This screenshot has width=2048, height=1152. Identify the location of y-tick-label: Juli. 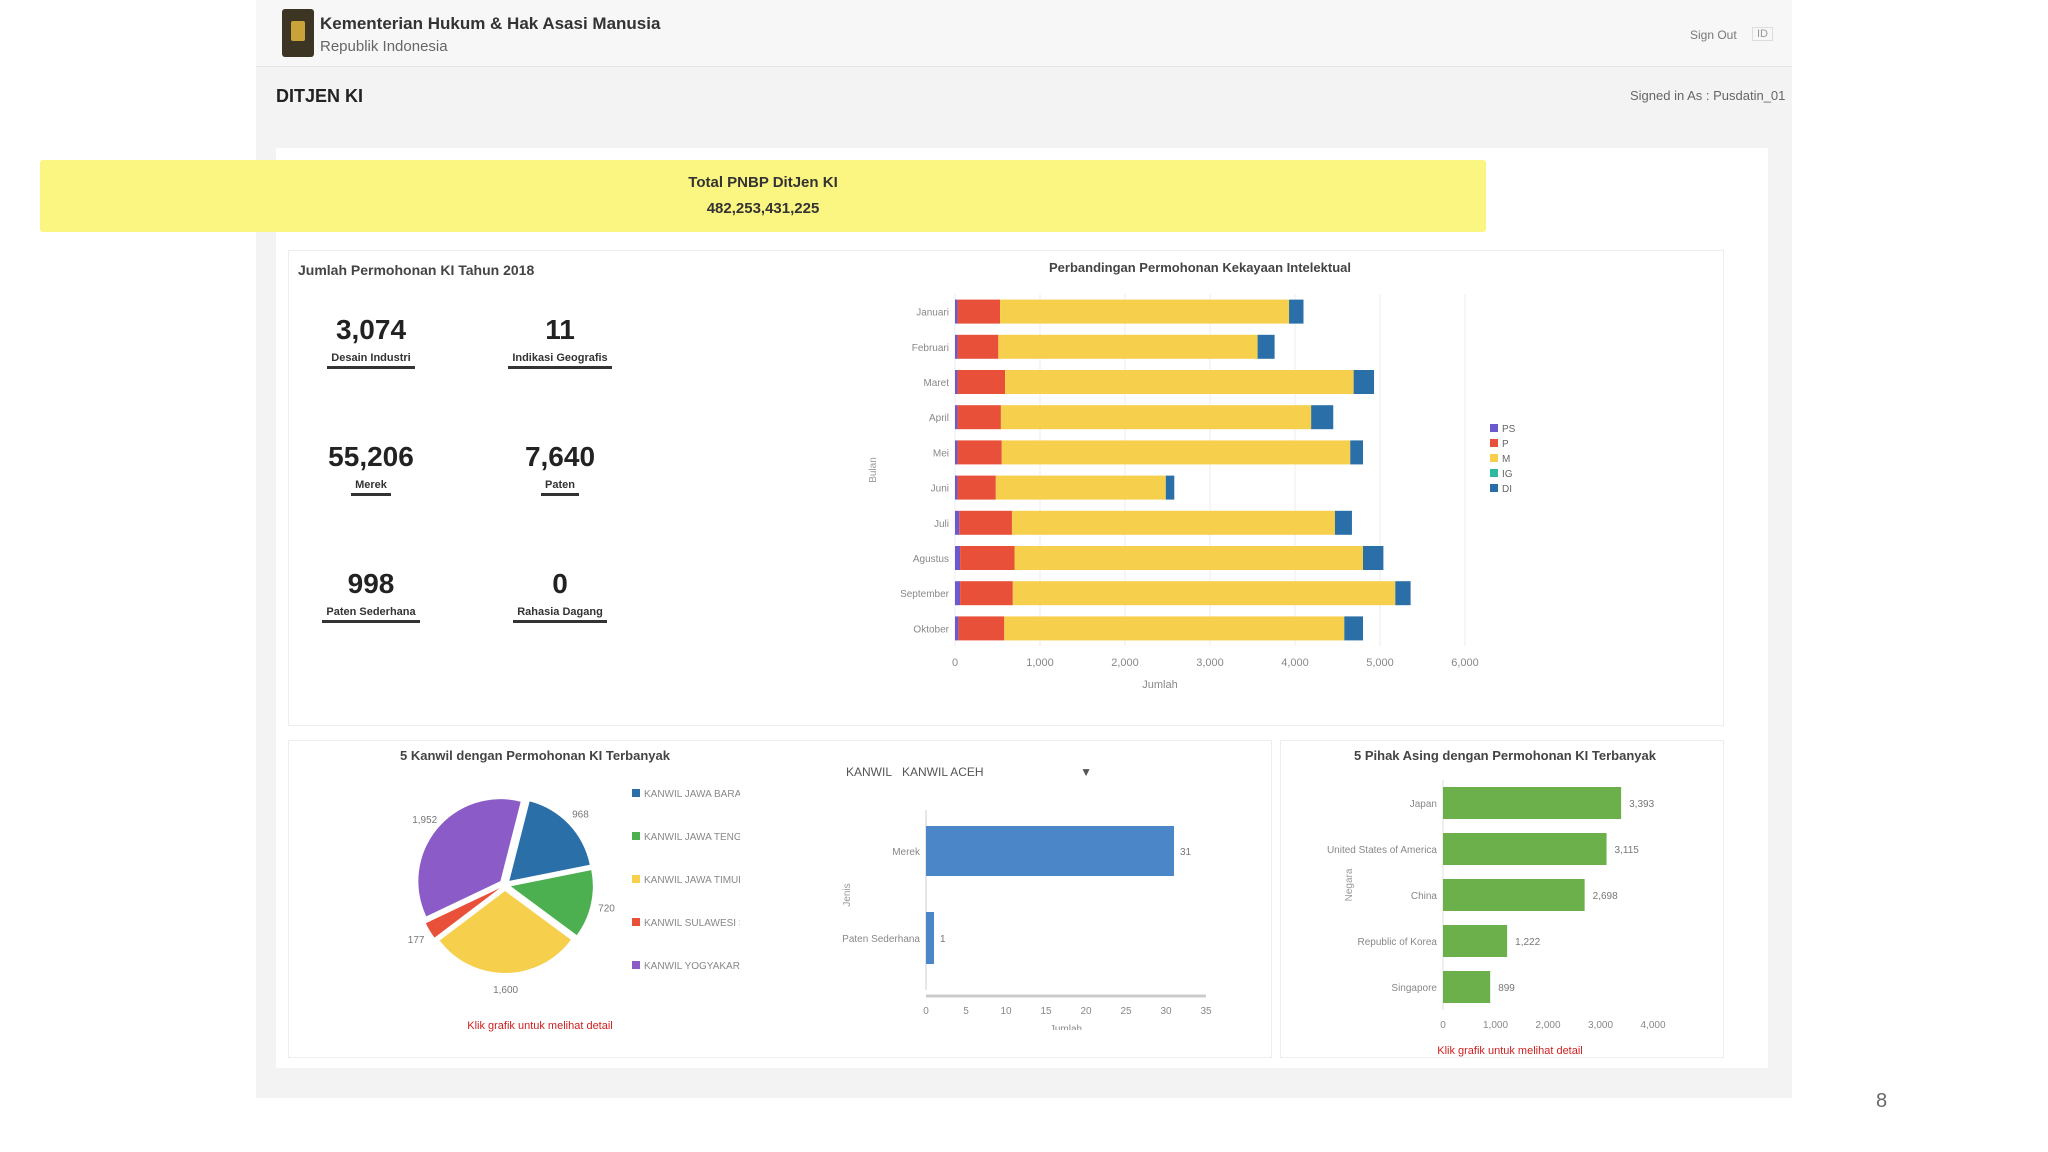
(941, 524).